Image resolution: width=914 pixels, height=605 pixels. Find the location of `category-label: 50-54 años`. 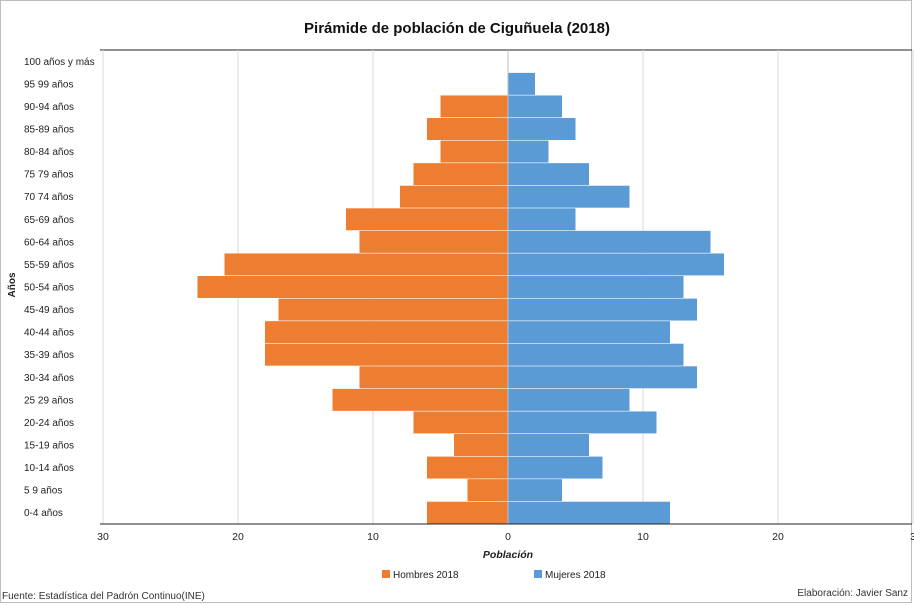

category-label: 50-54 años is located at coordinates (49, 288).